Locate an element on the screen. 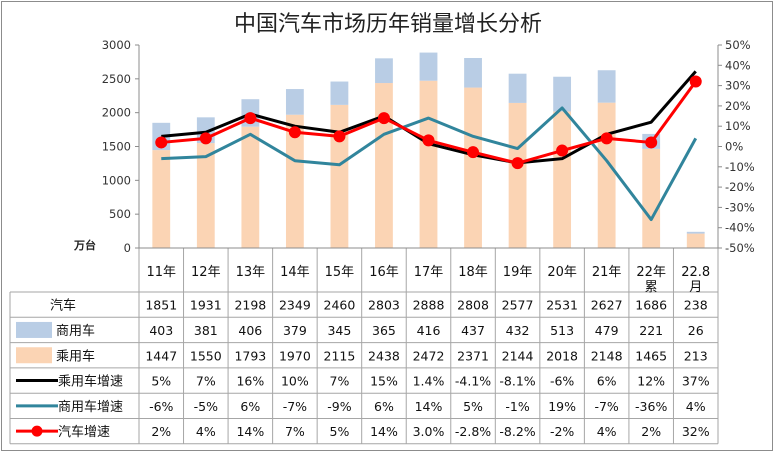 Image resolution: width=776 pixels, height=454 pixels. right-tick-label: -20% is located at coordinates (740, 187).